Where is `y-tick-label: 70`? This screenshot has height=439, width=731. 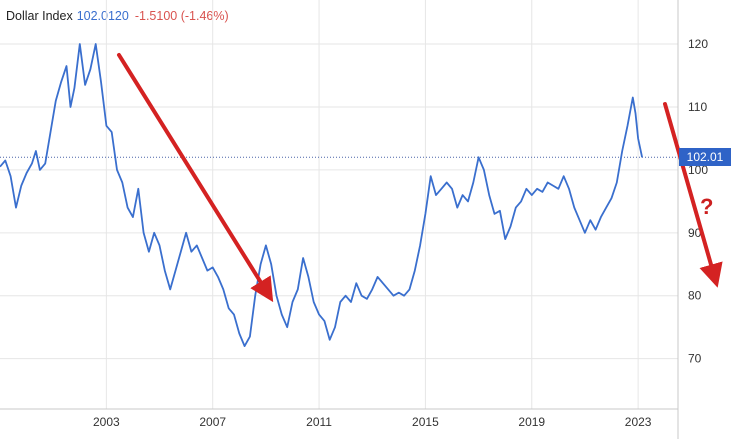 y-tick-label: 70 is located at coordinates (695, 359).